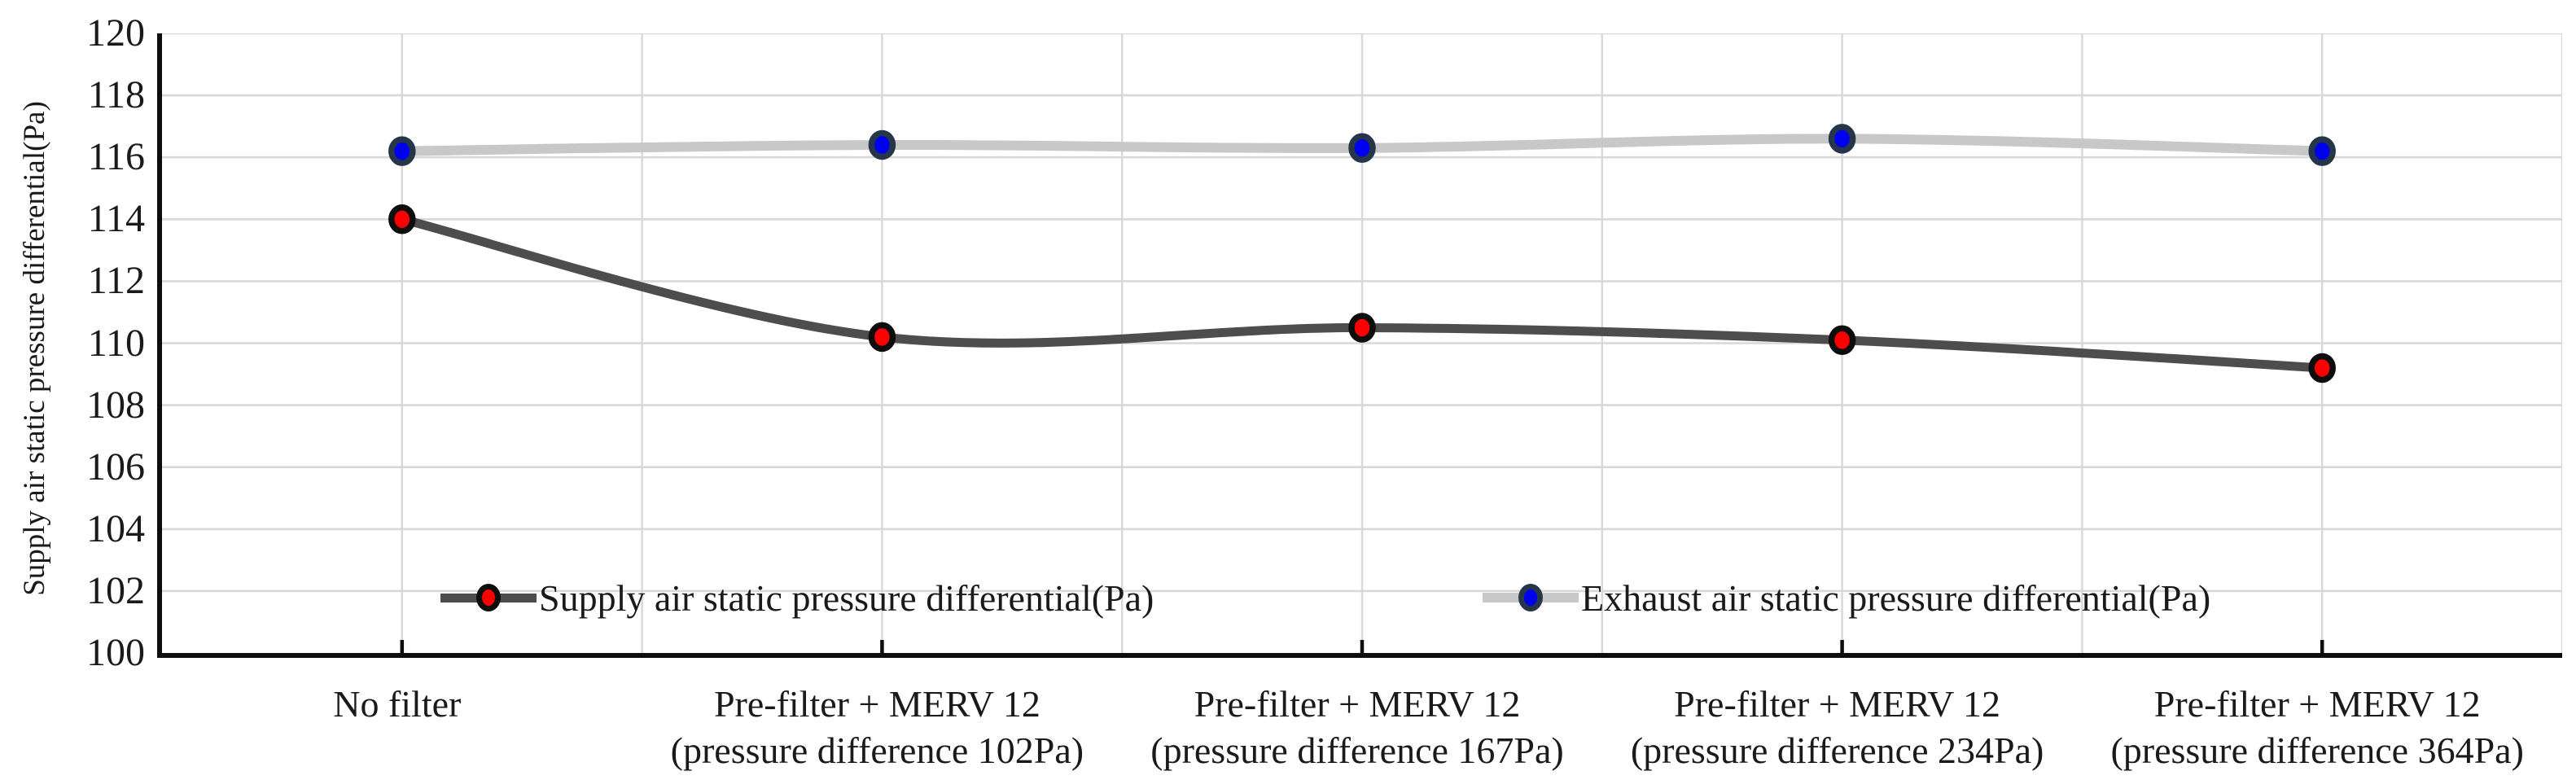 The image size is (2576, 780). Describe the element at coordinates (116, 157) in the screenshot. I see `y-tick-label: 116` at that location.